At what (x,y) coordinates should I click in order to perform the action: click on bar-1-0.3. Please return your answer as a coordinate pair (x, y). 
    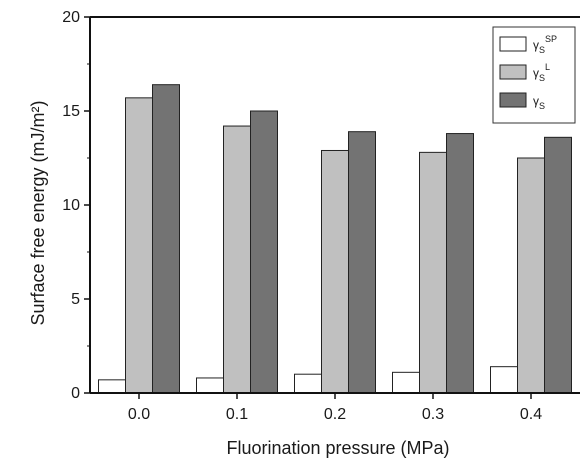
    Looking at the image, I should click on (406, 382).